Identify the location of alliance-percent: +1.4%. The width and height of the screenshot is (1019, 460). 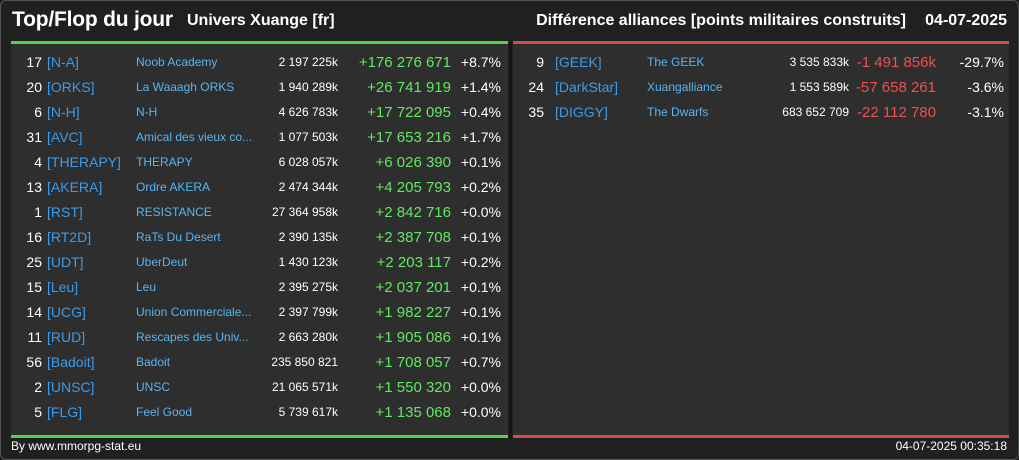
(480, 87).